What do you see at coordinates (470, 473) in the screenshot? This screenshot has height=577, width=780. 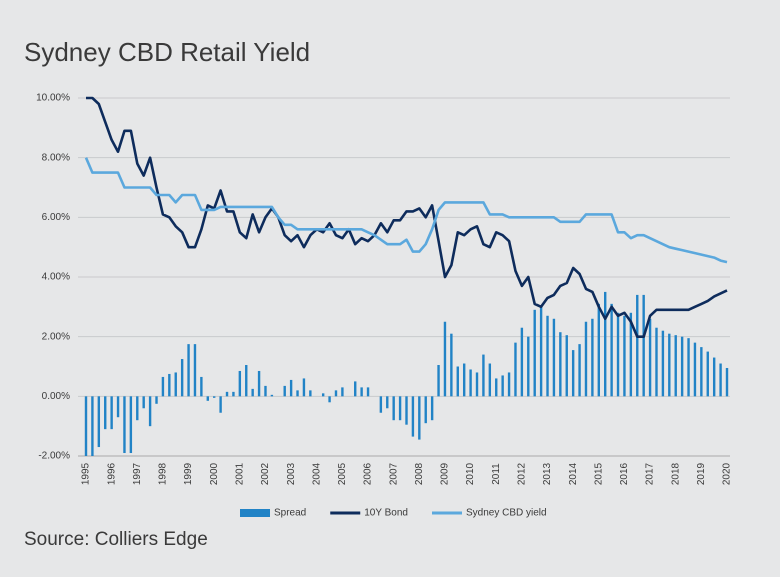 I see `x-tick-label: 2010` at bounding box center [470, 473].